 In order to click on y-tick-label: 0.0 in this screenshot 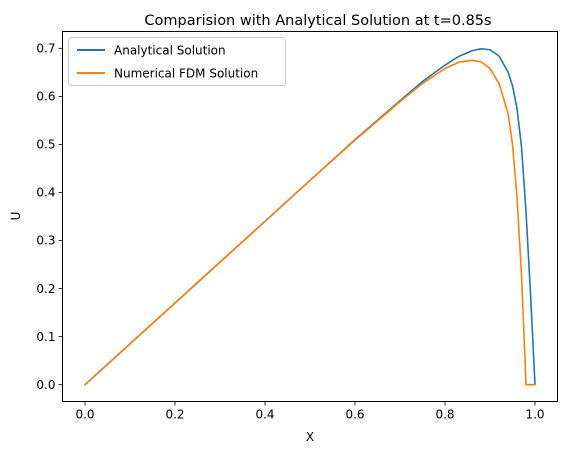, I will do `click(45, 385)`.